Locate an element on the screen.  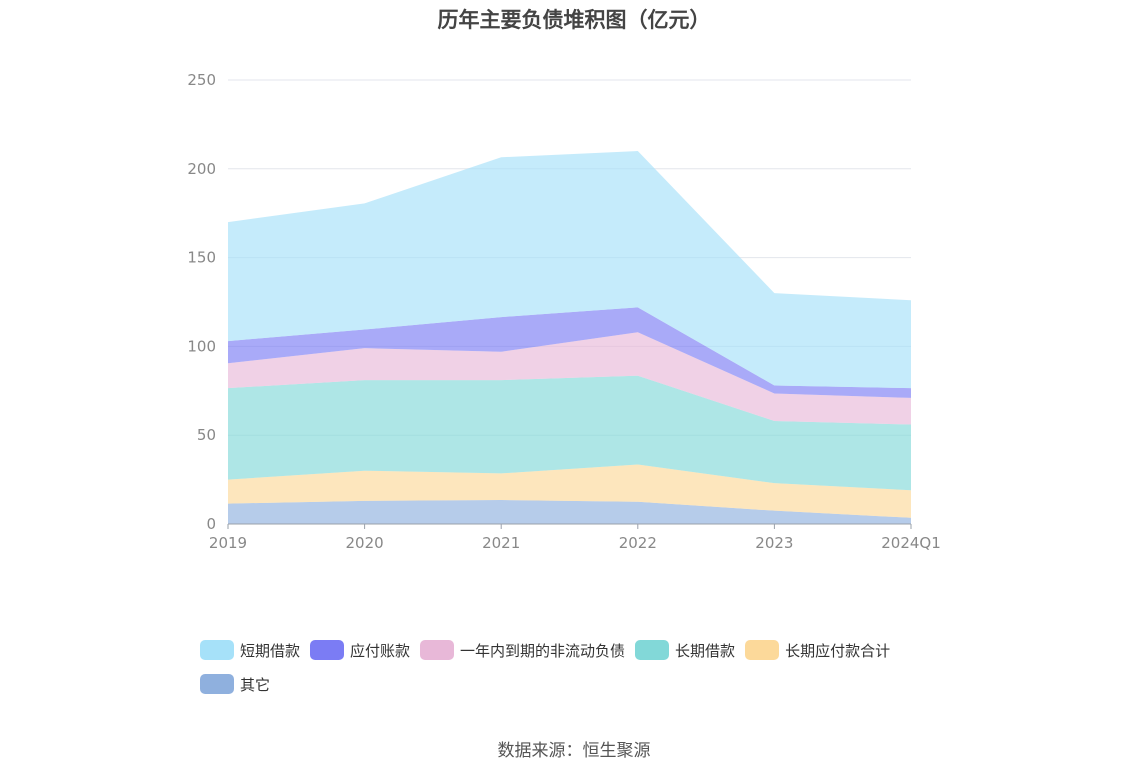
legend-item: 短期借款 is located at coordinates (250, 650).